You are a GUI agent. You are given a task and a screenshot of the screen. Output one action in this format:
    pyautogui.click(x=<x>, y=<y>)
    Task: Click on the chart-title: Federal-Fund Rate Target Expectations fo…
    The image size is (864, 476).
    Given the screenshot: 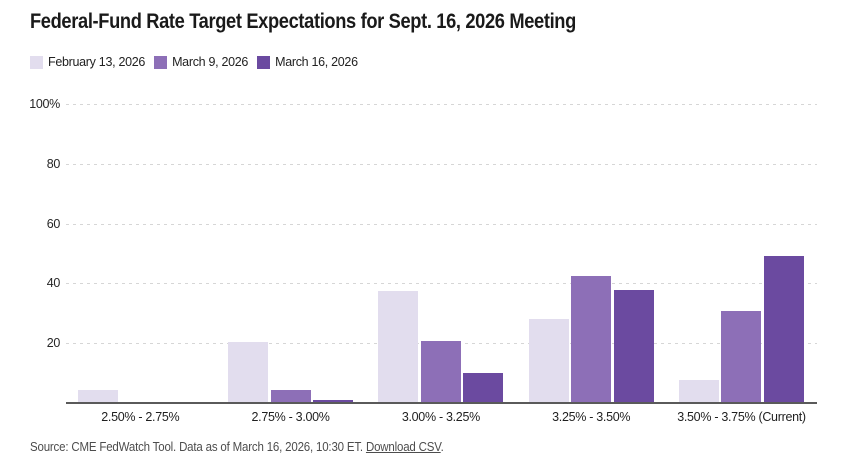 What is the action you would take?
    pyautogui.click(x=303, y=21)
    